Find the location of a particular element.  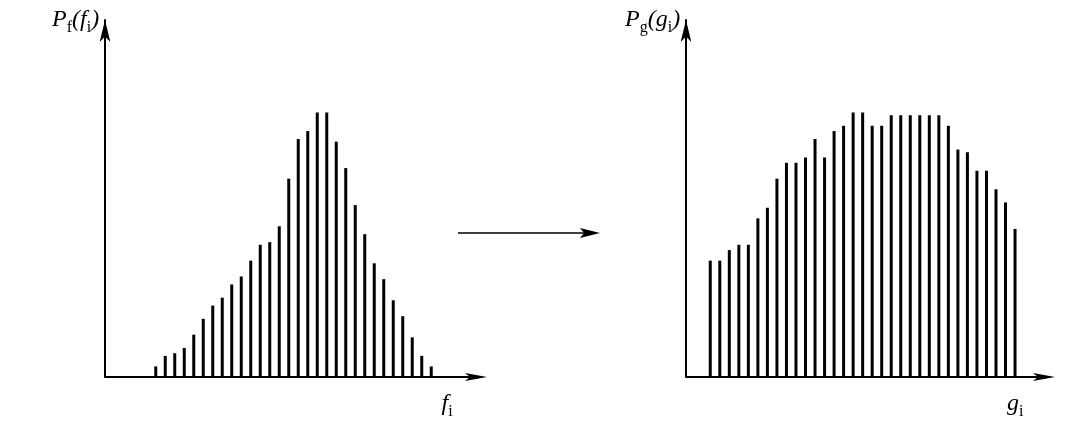

x-axis-title: f$_{i}$ is located at coordinates (447, 404).